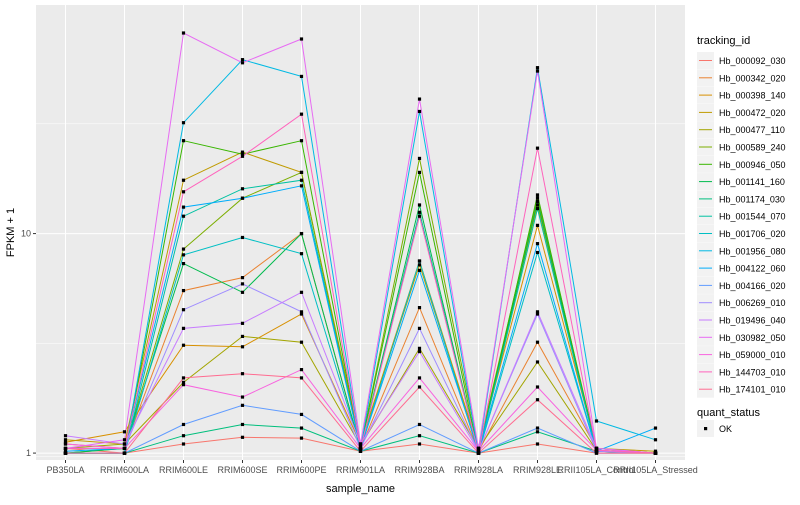 This screenshot has height=505, width=800. What do you see at coordinates (752, 130) in the screenshot?
I see `legend-label-4: Hb_000477_110` at bounding box center [752, 130].